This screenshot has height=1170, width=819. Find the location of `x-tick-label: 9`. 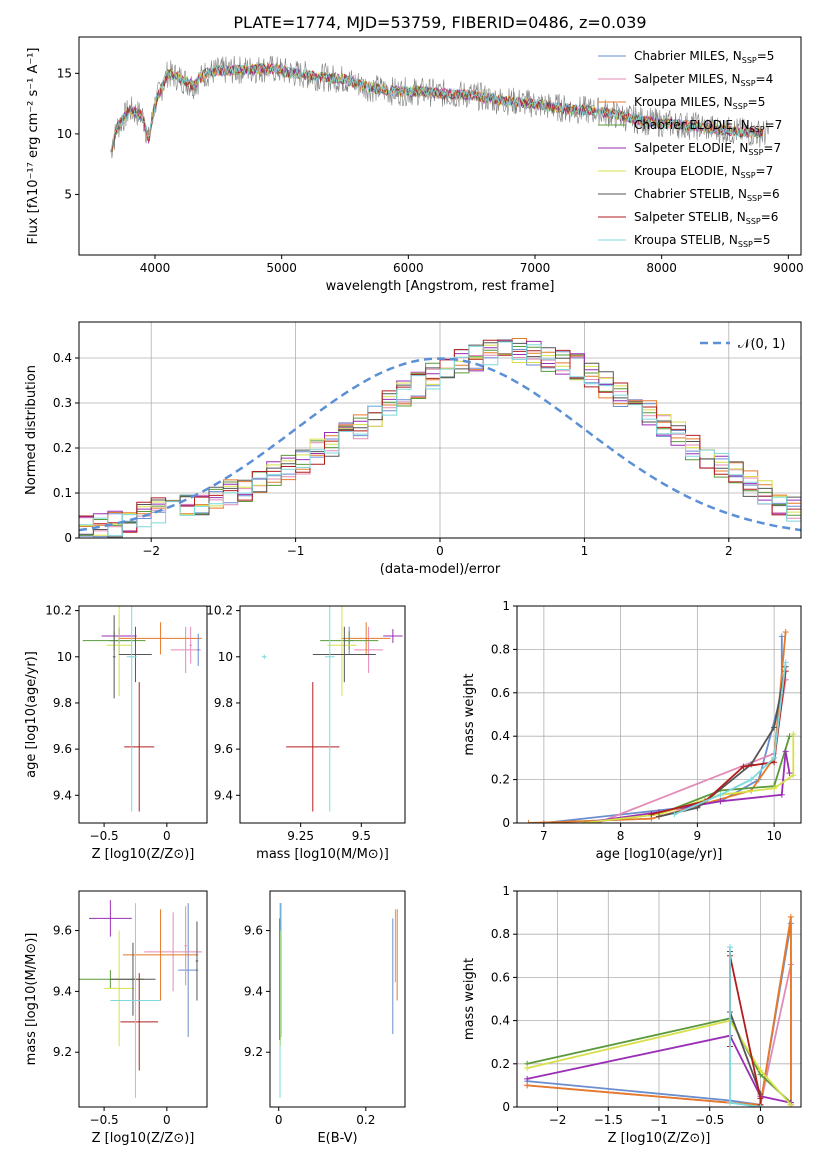

x-tick-label: 9 is located at coordinates (698, 836).